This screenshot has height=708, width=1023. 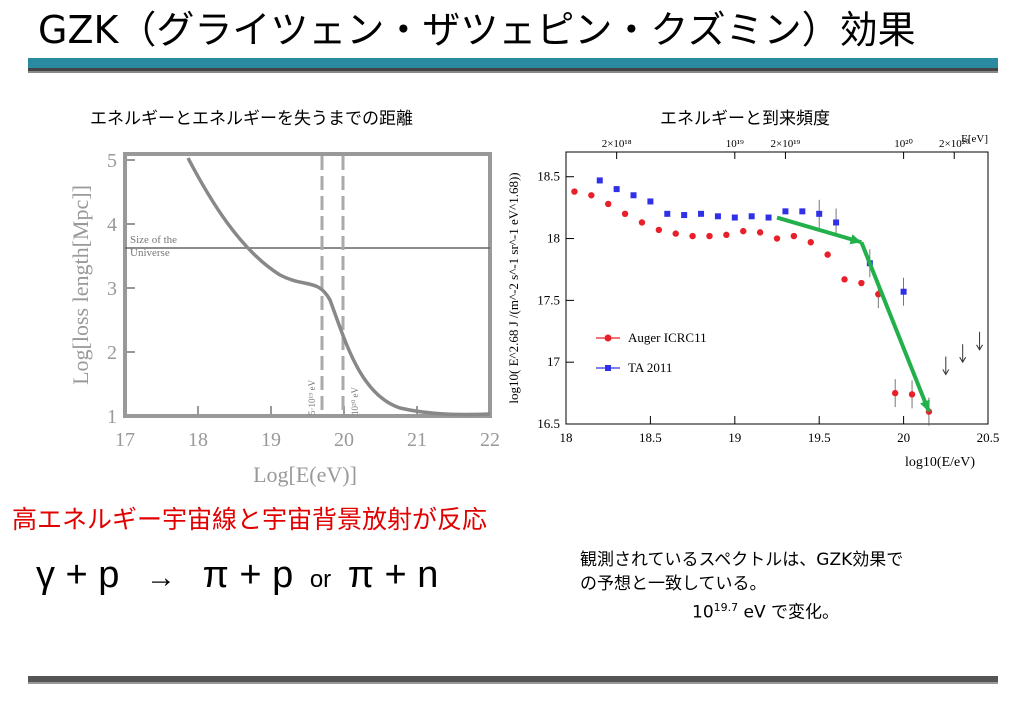 What do you see at coordinates (673, 584) in the screenshot?
I see `note-line-2: の予想と一致している。` at bounding box center [673, 584].